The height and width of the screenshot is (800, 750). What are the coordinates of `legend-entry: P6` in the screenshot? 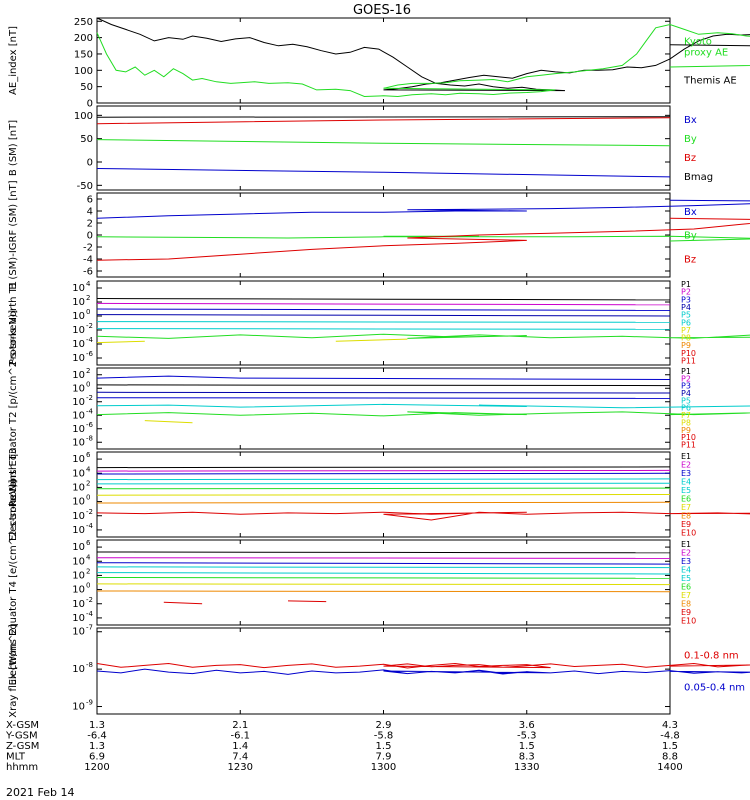 It's located at (686, 408).